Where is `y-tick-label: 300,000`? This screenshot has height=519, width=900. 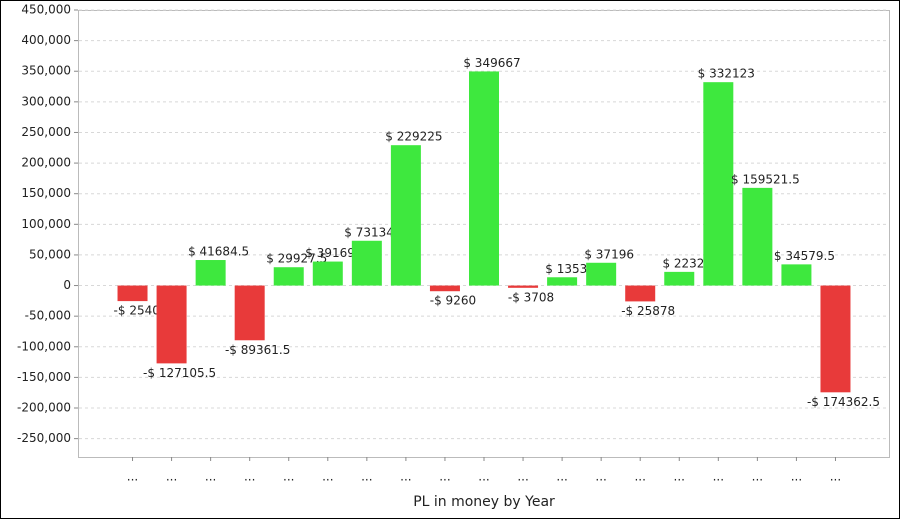
y-tick-label: 300,000 is located at coordinates (46, 101).